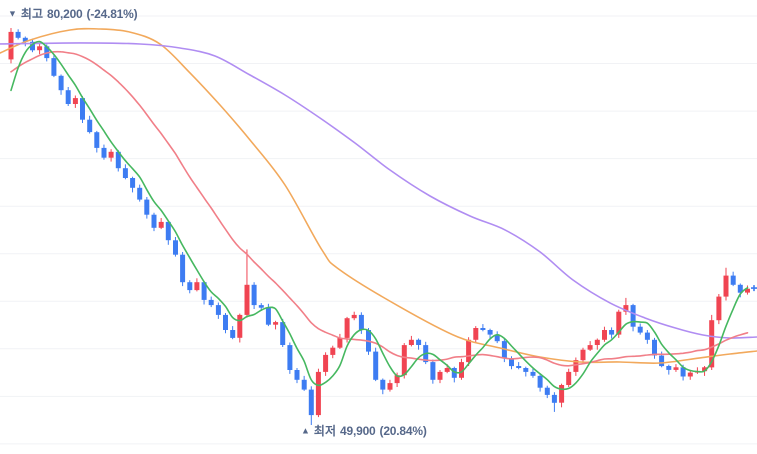 This screenshot has width=757, height=454. Describe the element at coordinates (32, 14) in the screenshot. I see `high-label: 최고` at that location.